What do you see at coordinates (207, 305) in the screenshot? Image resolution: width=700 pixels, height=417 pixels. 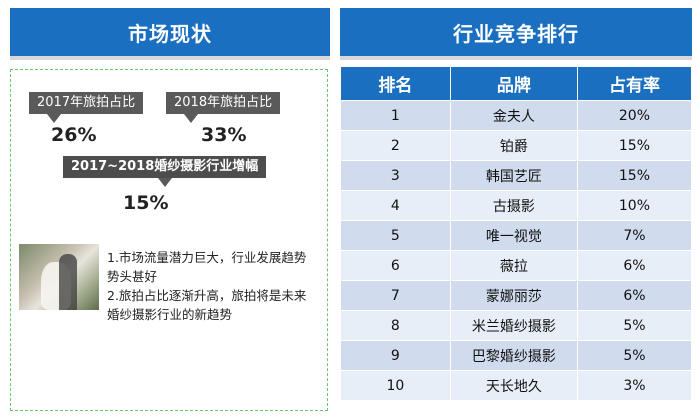 I see `note-line-2: 2.旅拍占比逐渐升高，旅拍将是未来婚纱摄影行业的新趋势` at bounding box center [207, 305].